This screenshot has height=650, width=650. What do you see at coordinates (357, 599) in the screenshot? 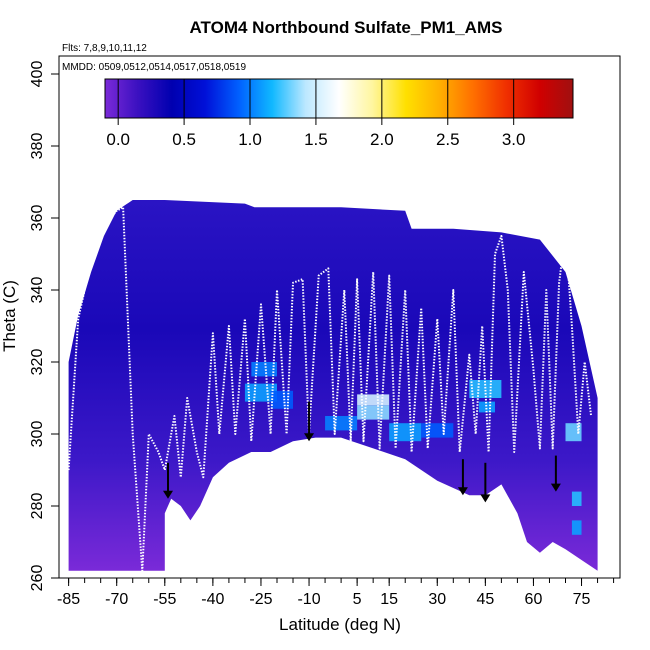
I see `x-tick-label: 5` at bounding box center [357, 599].